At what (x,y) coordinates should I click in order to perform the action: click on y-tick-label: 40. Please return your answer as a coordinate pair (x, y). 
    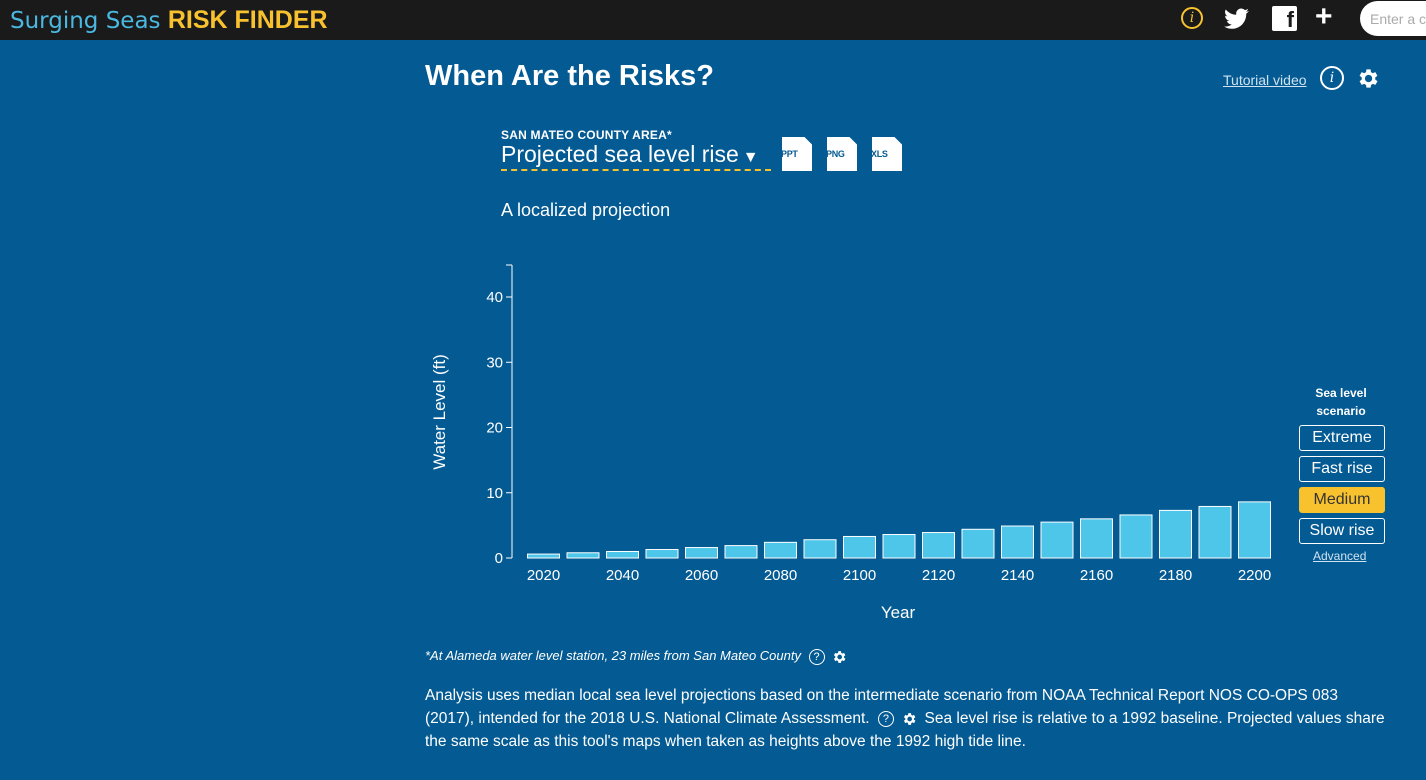
    Looking at the image, I should click on (494, 297).